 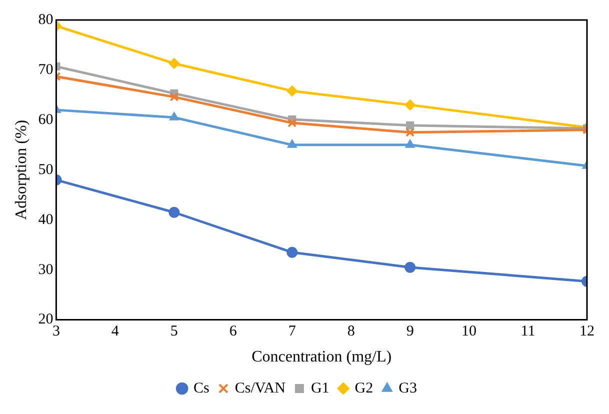 I want to click on x-tick-label: 4, so click(x=115, y=332).